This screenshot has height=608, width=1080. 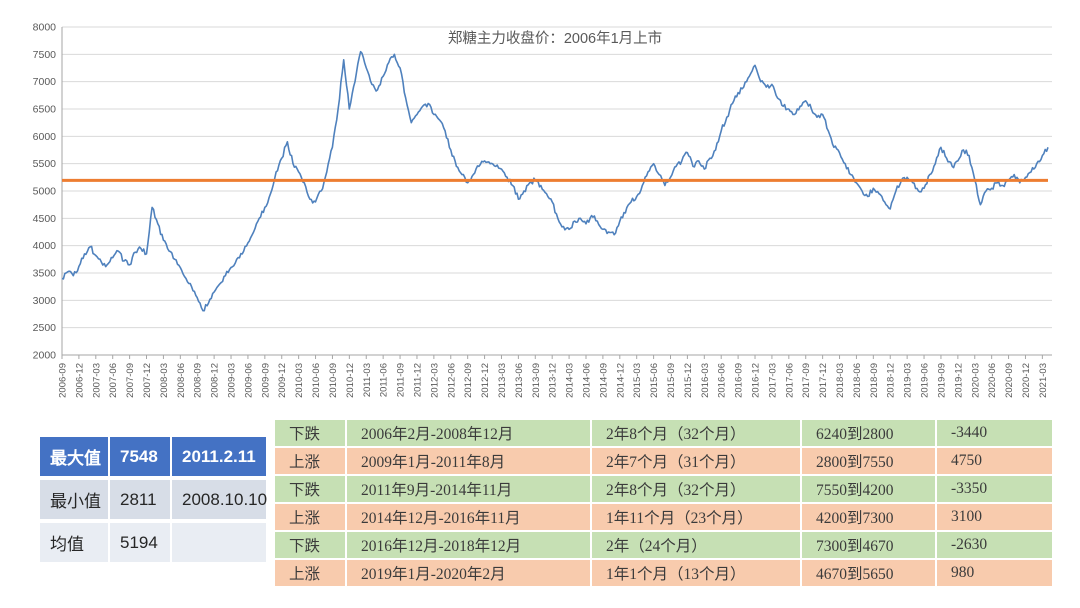 What do you see at coordinates (695, 433) in the screenshot?
I see `trend-duration: 2年8个月（32个月）` at bounding box center [695, 433].